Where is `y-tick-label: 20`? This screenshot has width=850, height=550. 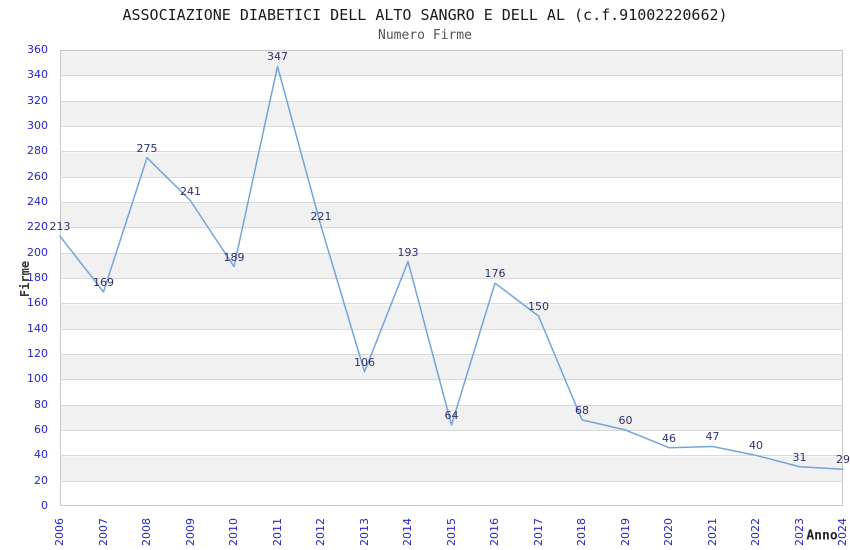
y-tick-label: 20 is located at coordinates (41, 480).